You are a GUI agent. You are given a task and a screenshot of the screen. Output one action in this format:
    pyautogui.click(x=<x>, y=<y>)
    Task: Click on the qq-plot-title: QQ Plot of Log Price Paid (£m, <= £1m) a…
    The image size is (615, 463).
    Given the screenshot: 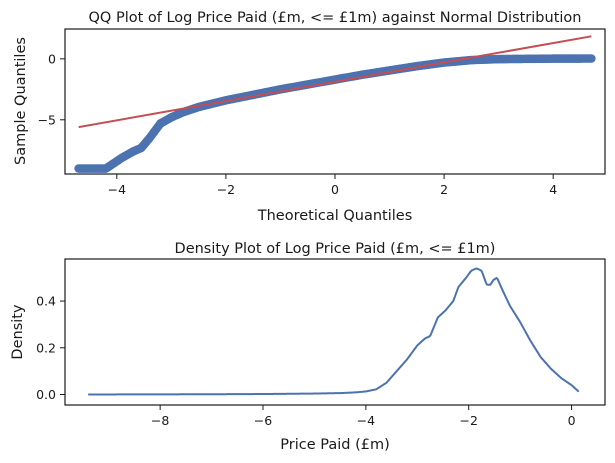 What is the action you would take?
    pyautogui.click(x=335, y=18)
    